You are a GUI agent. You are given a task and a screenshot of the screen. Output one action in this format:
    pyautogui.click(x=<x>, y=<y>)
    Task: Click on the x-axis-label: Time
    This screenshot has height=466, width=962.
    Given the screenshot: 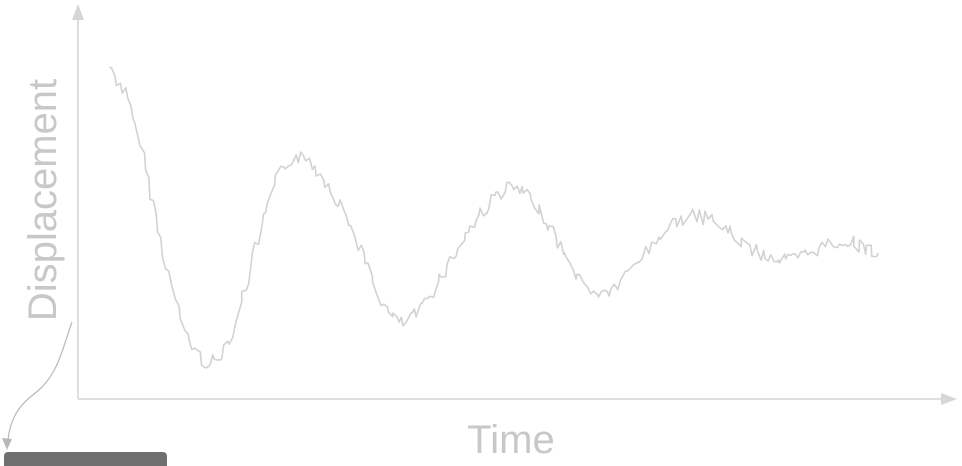 What is the action you would take?
    pyautogui.click(x=510, y=440)
    